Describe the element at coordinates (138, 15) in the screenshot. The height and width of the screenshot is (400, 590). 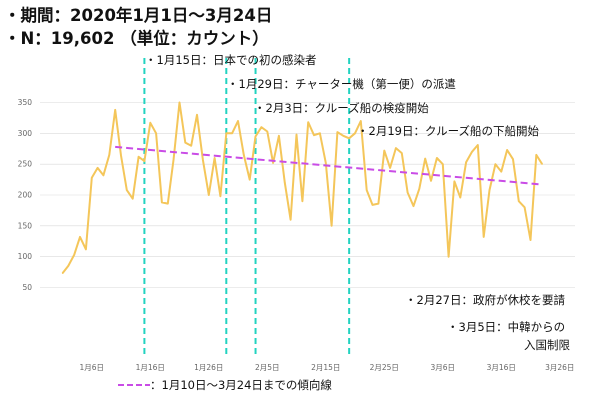
I see `header-period: ・期間：2020年1月1日～3月24日` at that location.